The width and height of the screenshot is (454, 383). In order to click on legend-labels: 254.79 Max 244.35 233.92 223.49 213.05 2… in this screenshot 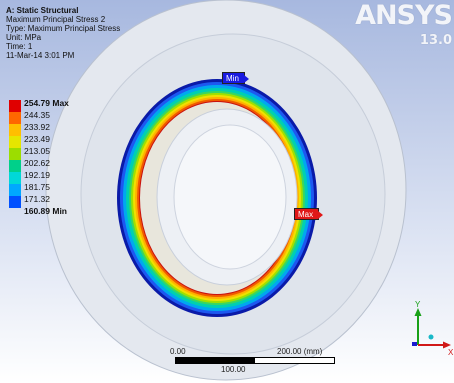, I will do `click(46, 157)`.